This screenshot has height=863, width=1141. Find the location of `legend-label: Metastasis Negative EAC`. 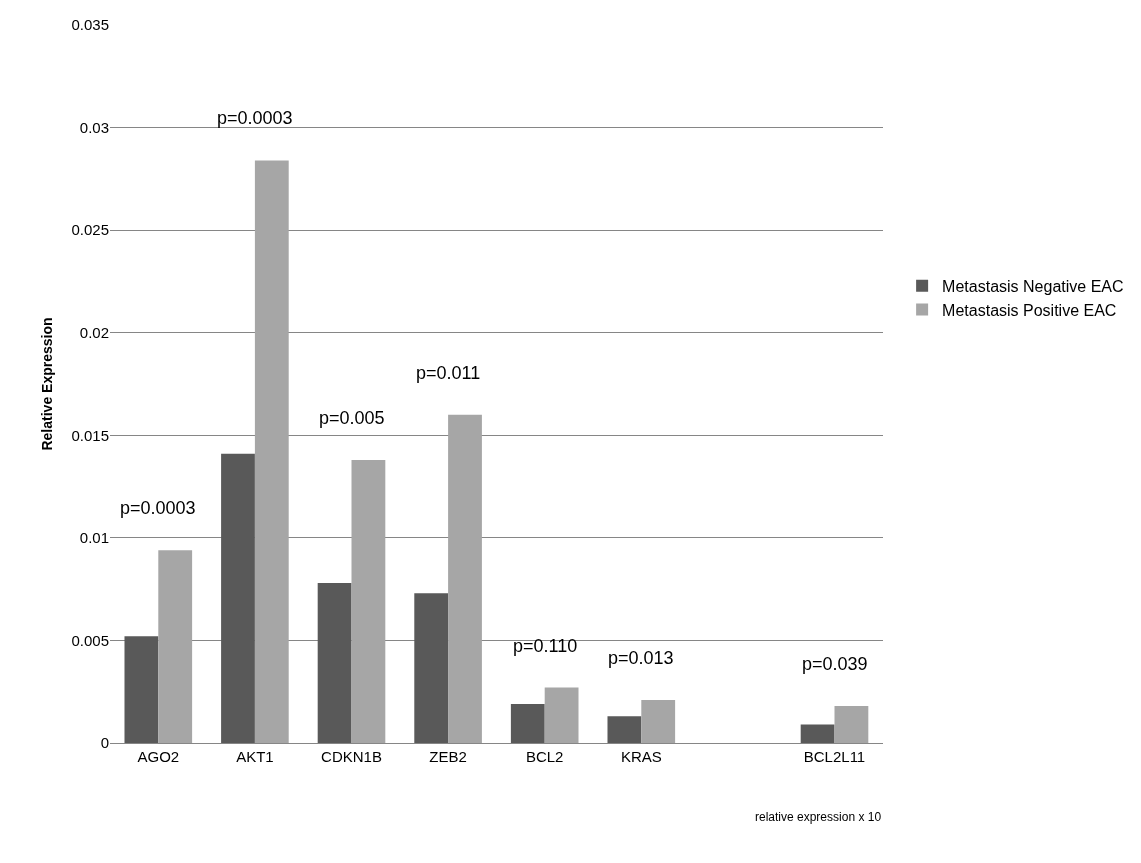

legend-label: Metastasis Negative EAC is located at coordinates (1033, 286).